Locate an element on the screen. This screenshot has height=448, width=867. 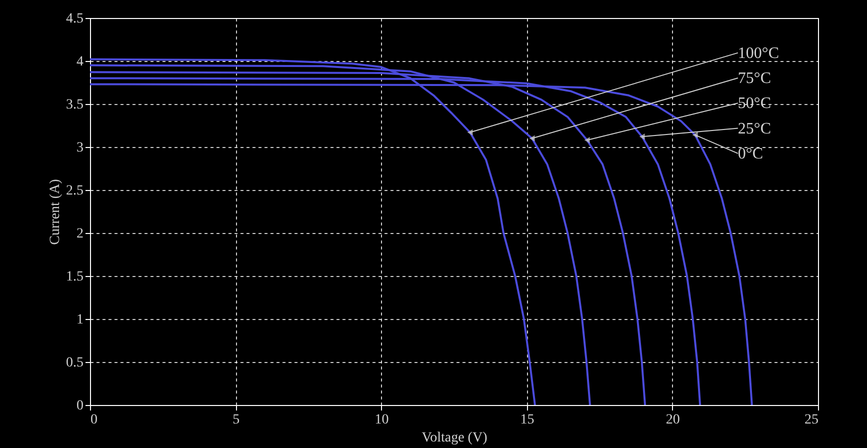
y-tick-label: 2.5 is located at coordinates (75, 191).